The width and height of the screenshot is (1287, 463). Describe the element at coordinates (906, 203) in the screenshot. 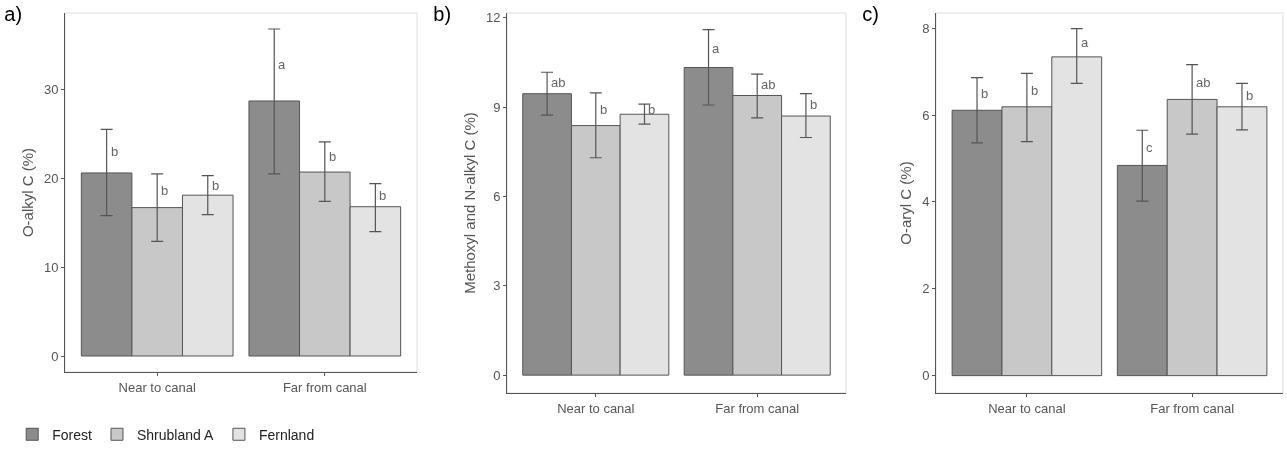

I see `y-axis-title: O-aryl C (%)` at that location.